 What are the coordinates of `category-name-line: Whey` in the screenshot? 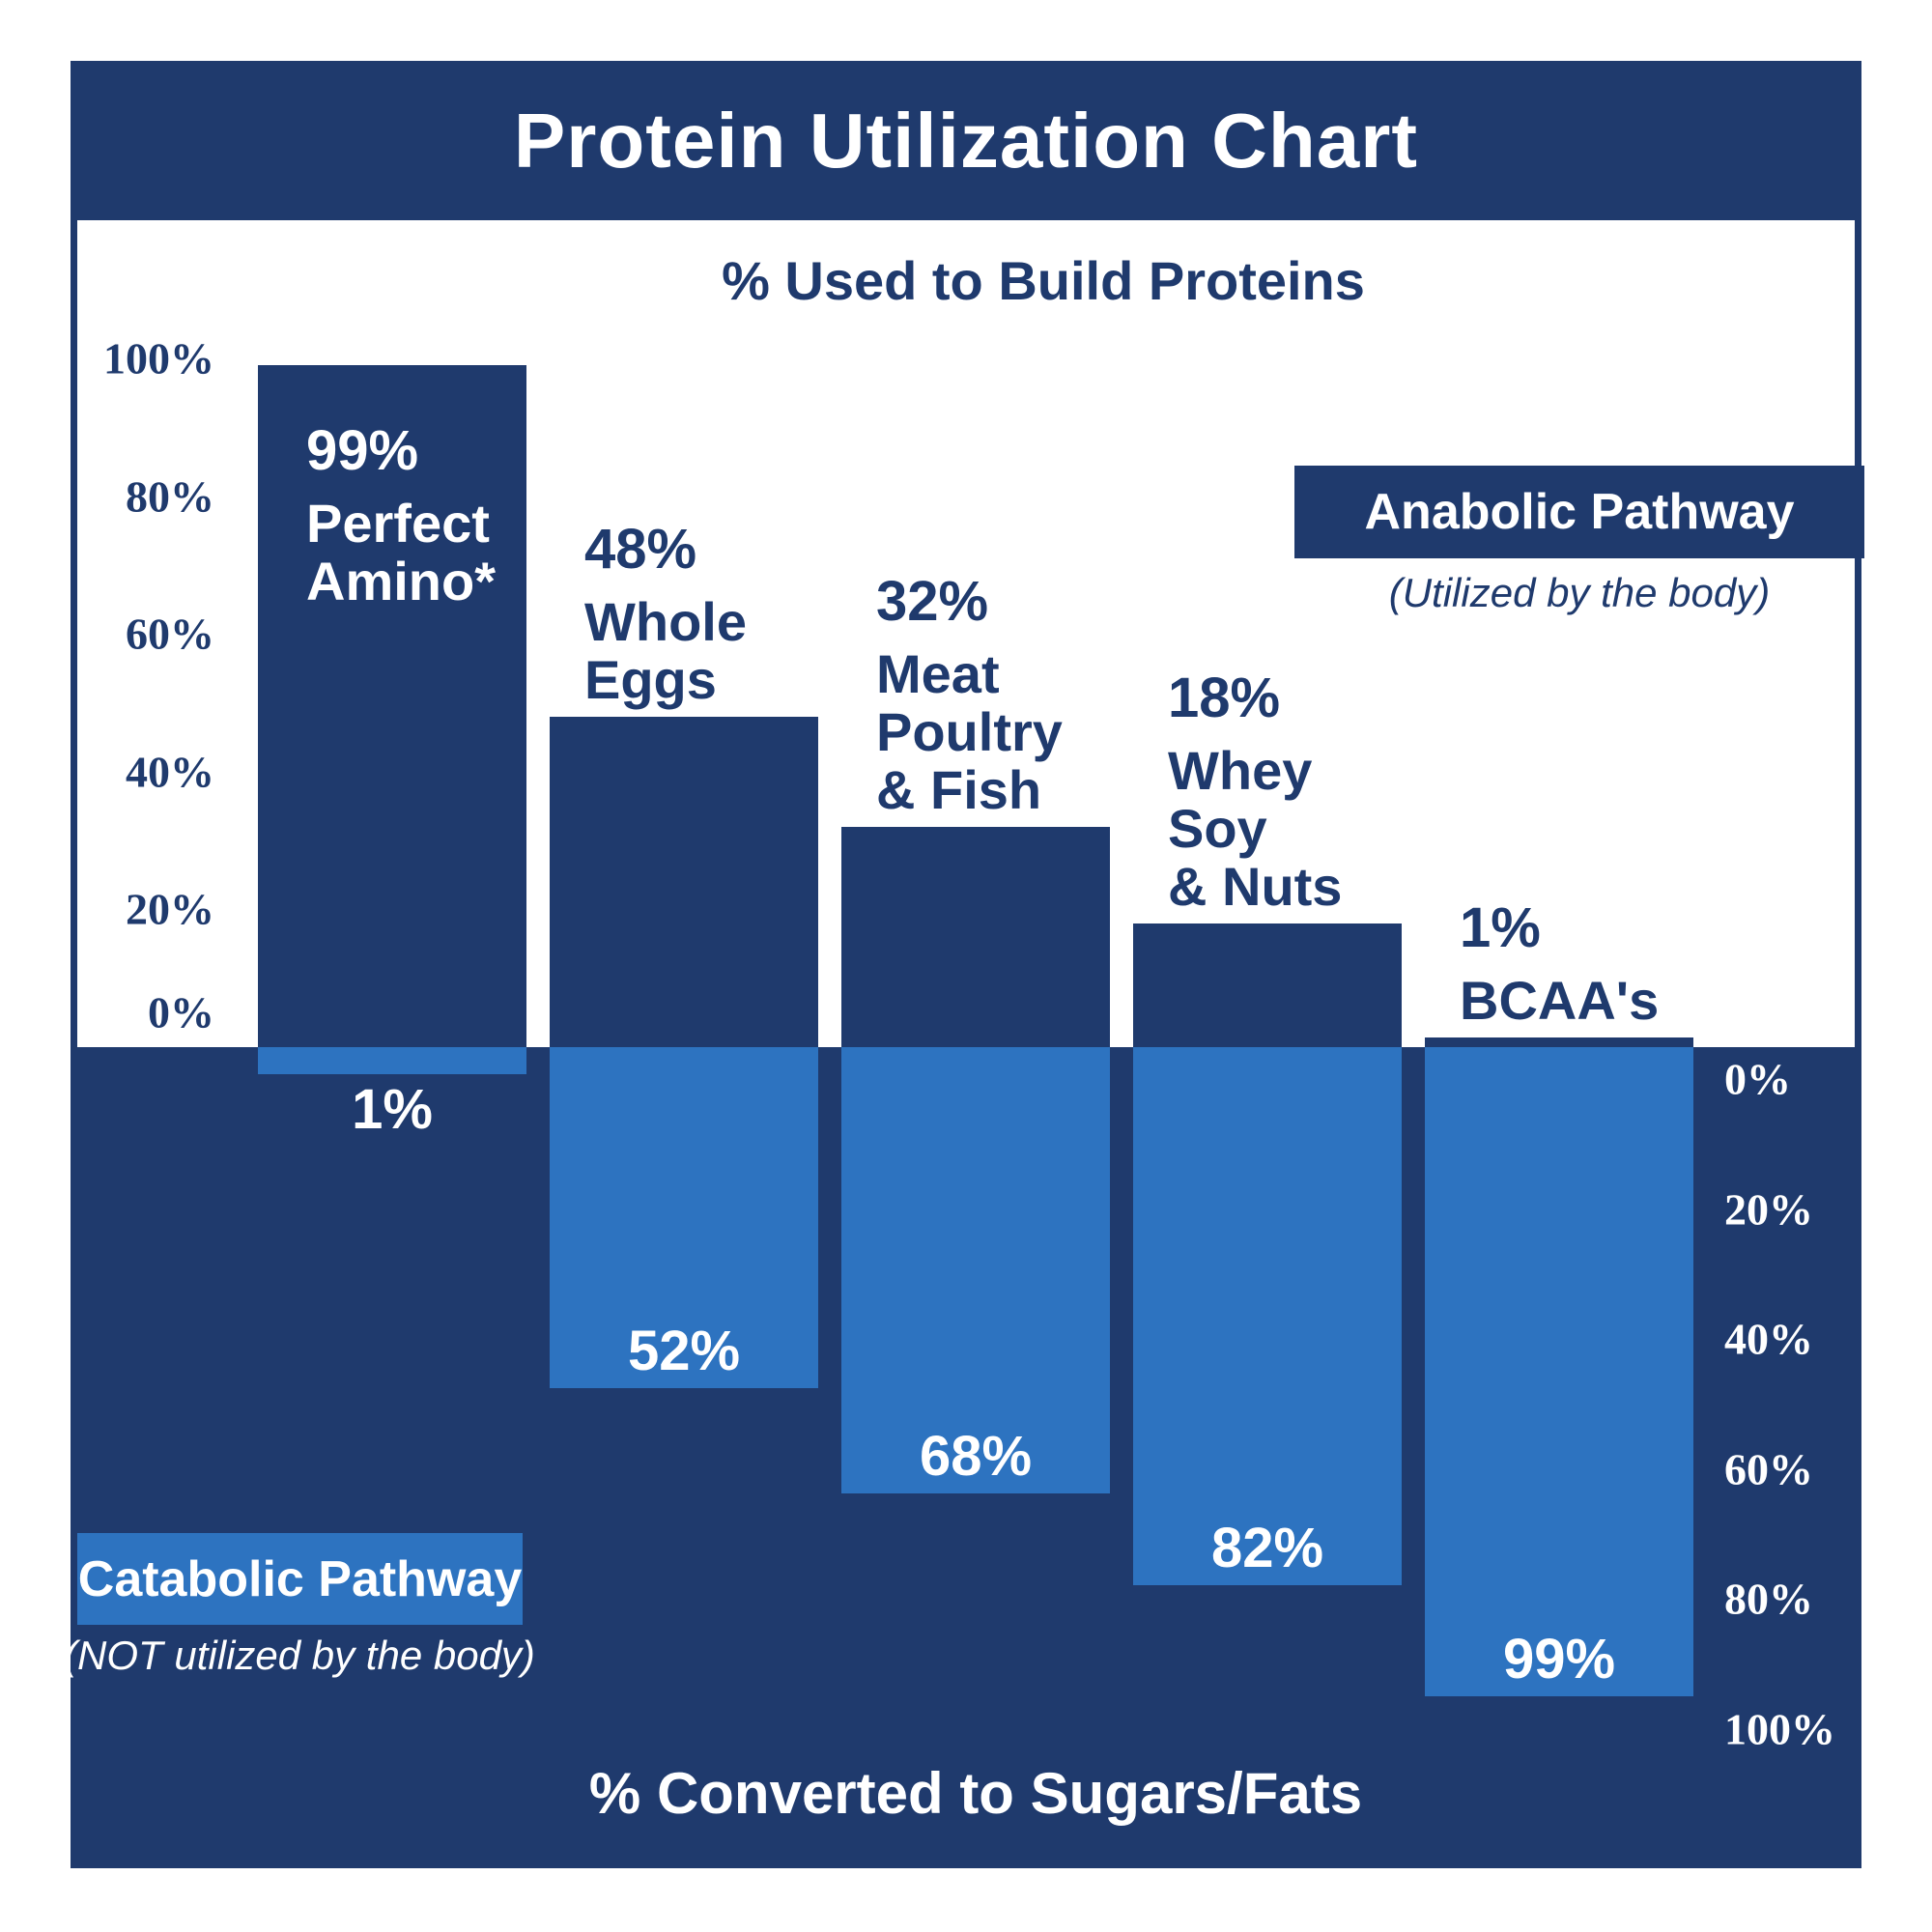 It's located at (1240, 771).